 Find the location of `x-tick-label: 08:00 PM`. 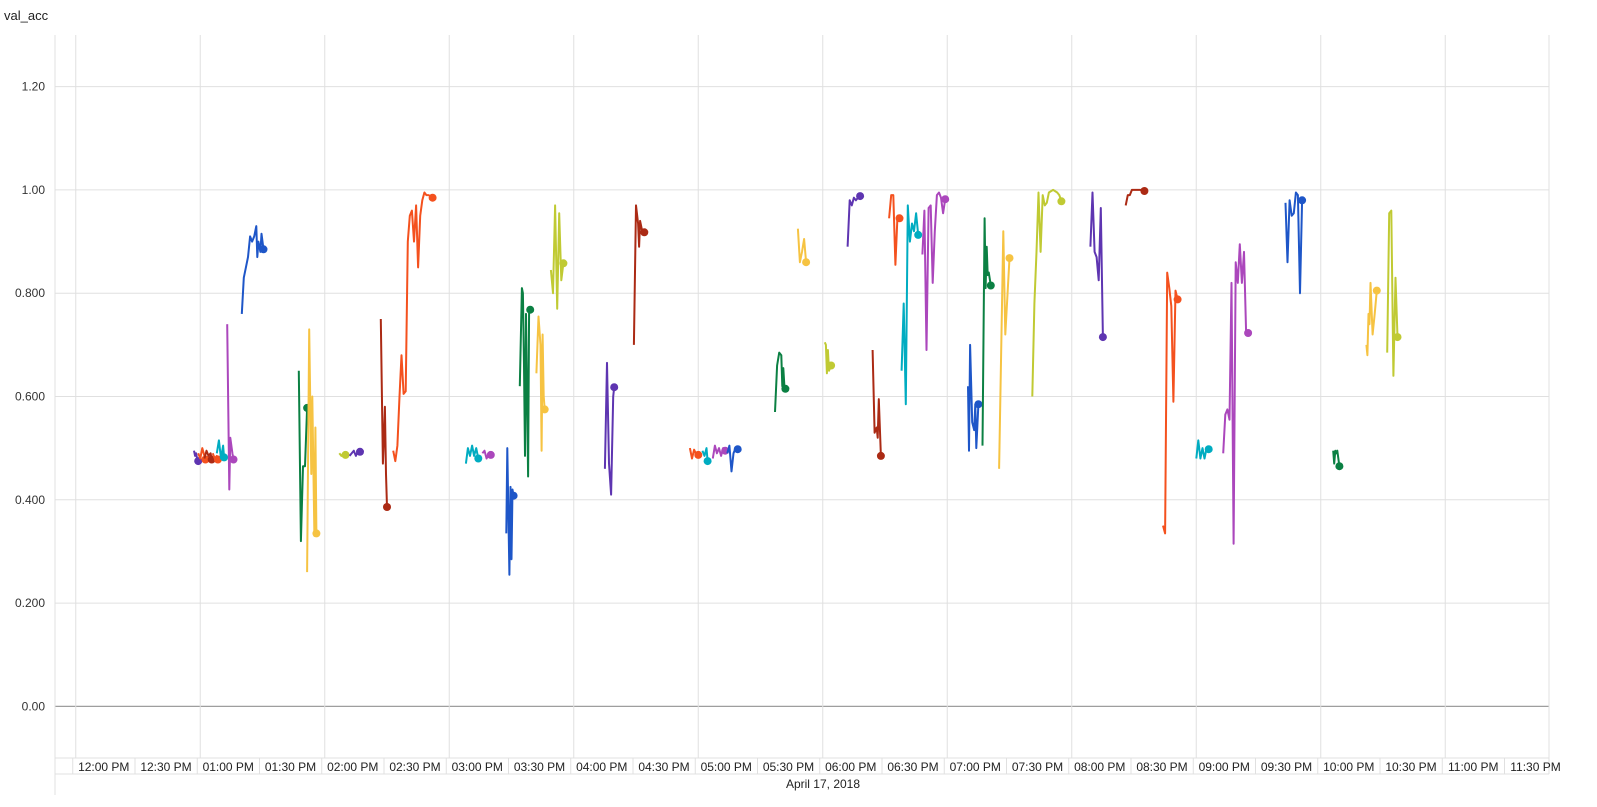

x-tick-label: 08:00 PM is located at coordinates (1099, 767).